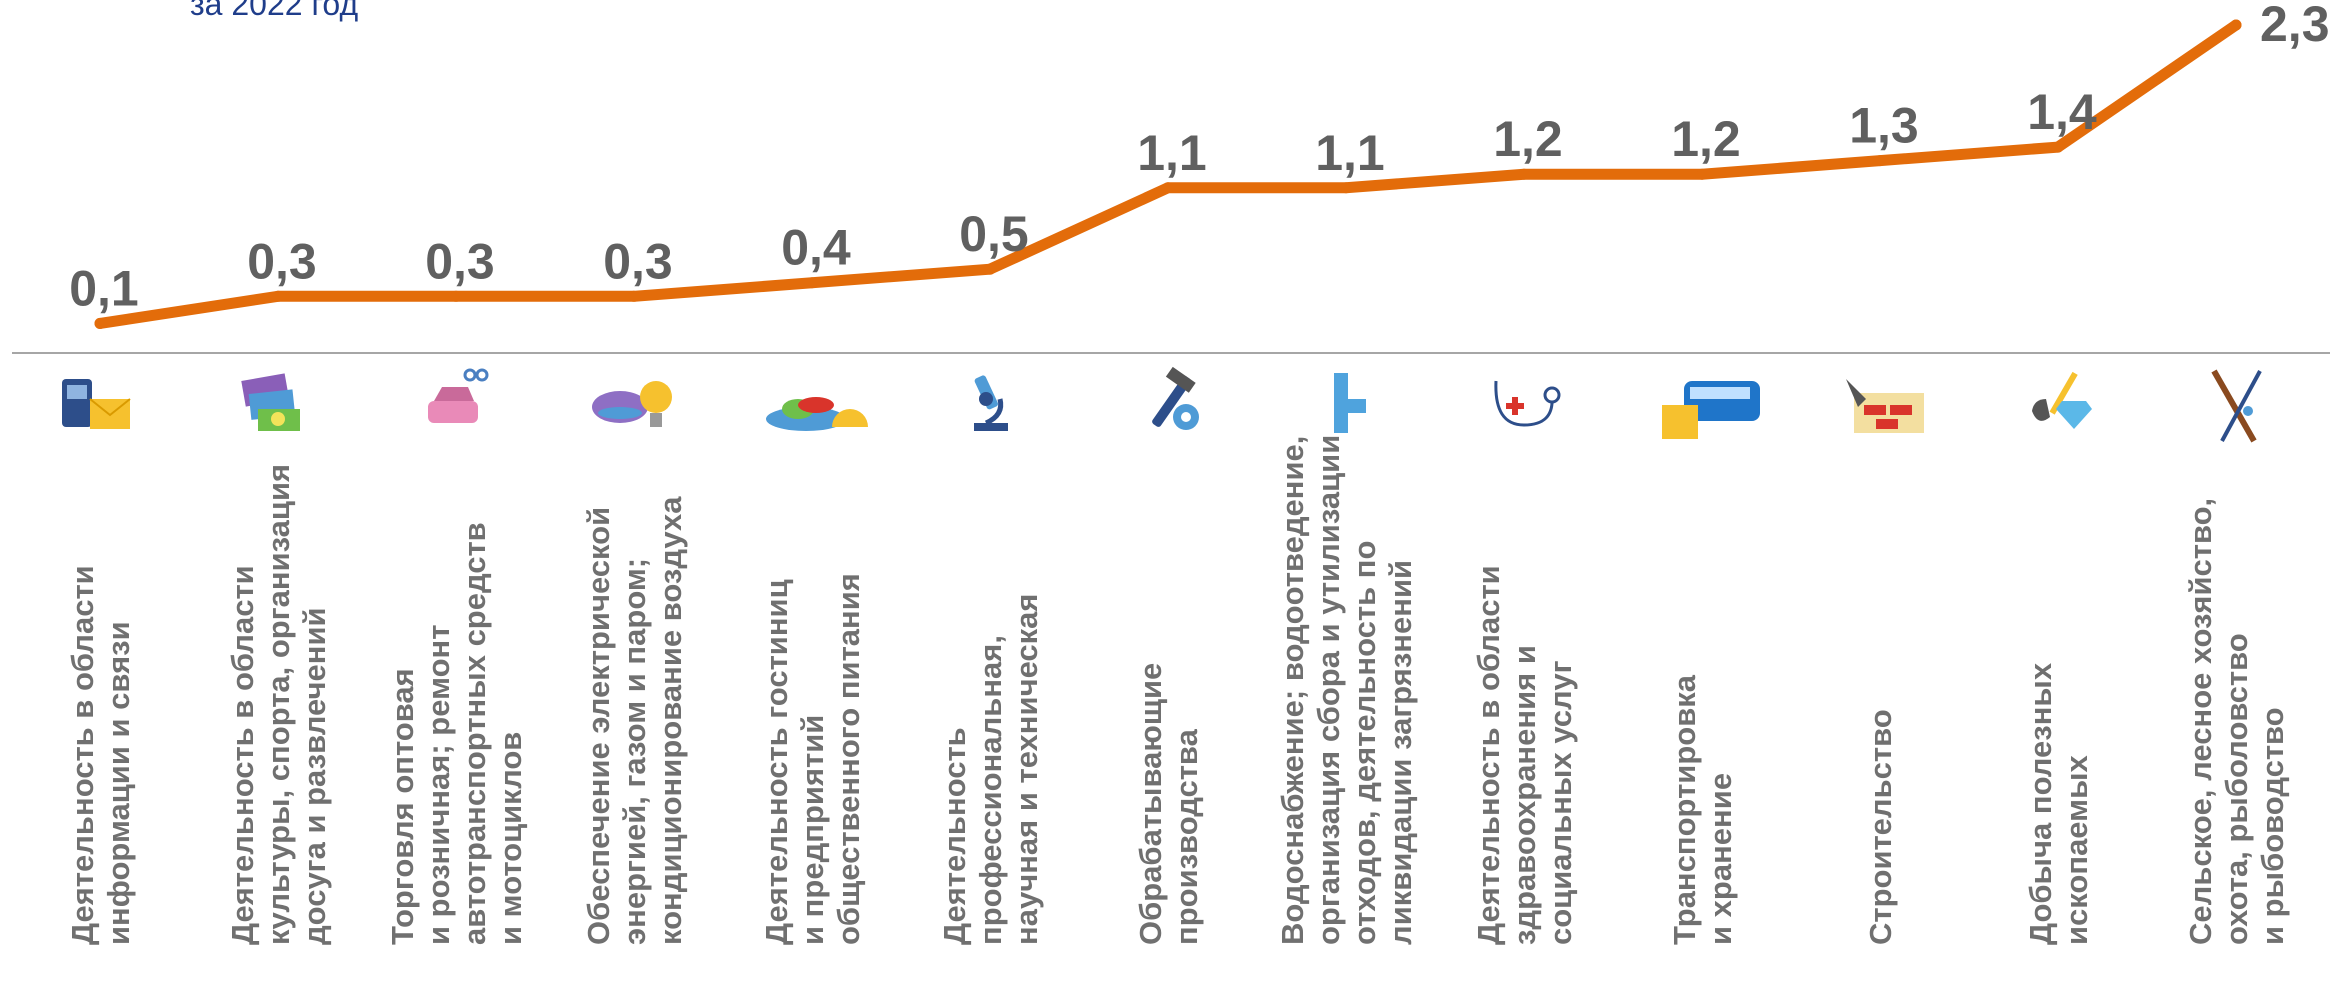 The width and height of the screenshot is (2341, 993). I want to click on category-label: Обрабатывающие производства, so click(1168, 804).